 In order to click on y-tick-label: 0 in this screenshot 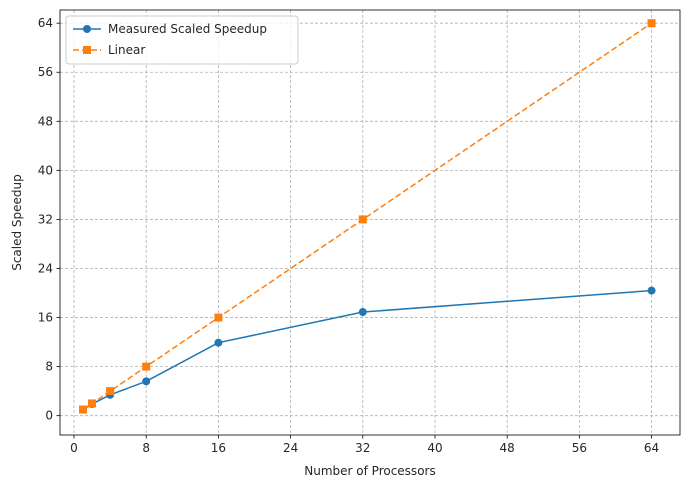, I will do `click(49, 416)`.